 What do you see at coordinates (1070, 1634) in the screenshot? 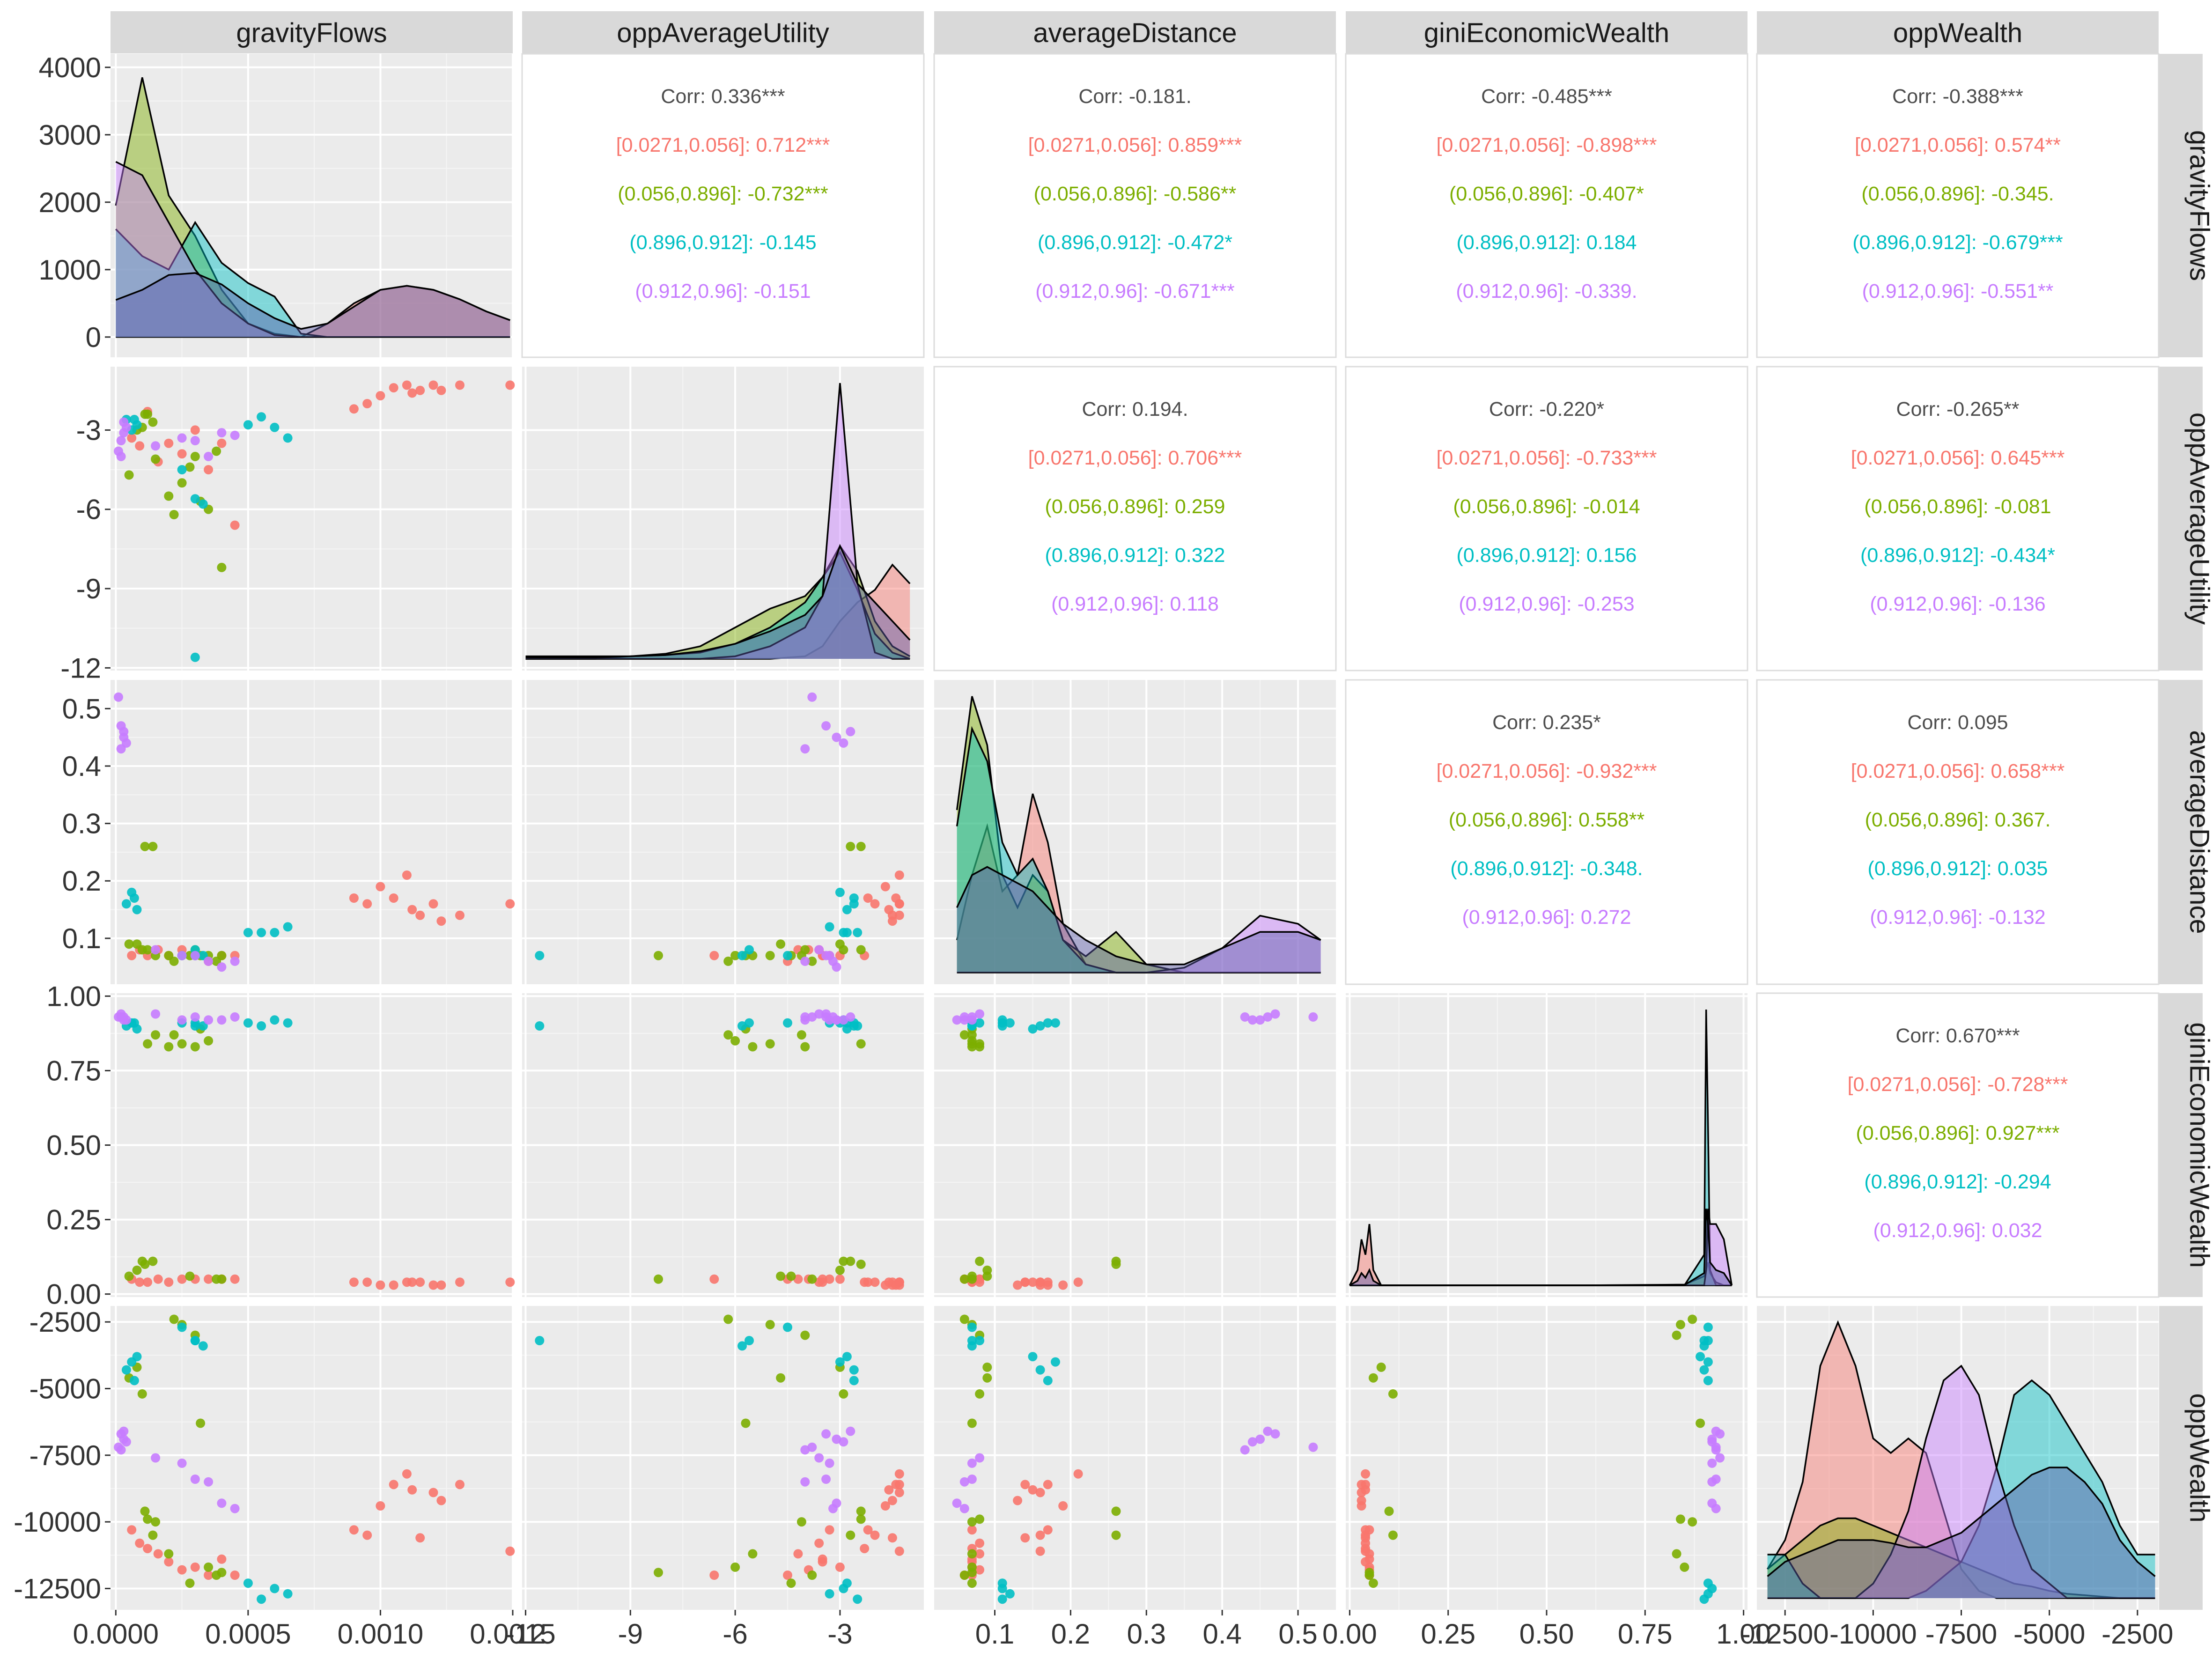
I see `x-tick-label: 0.2` at bounding box center [1070, 1634].